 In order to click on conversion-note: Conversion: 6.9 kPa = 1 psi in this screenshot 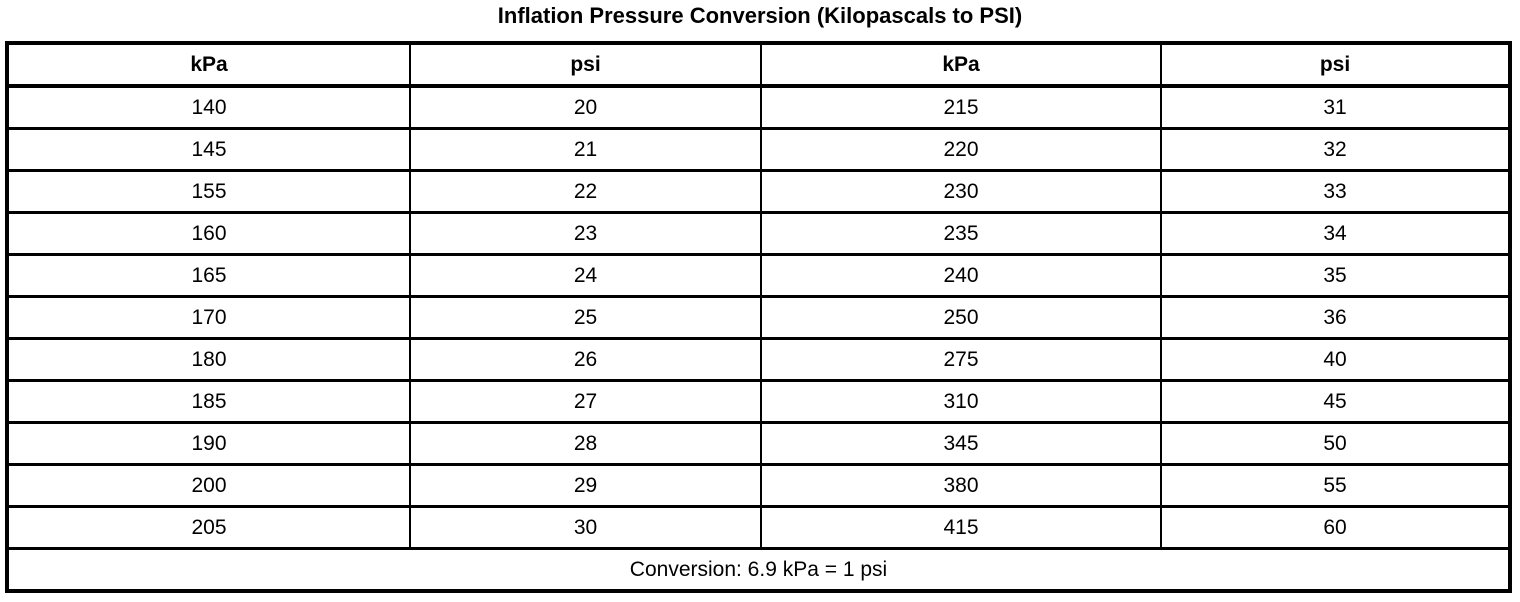, I will do `click(758, 570)`.